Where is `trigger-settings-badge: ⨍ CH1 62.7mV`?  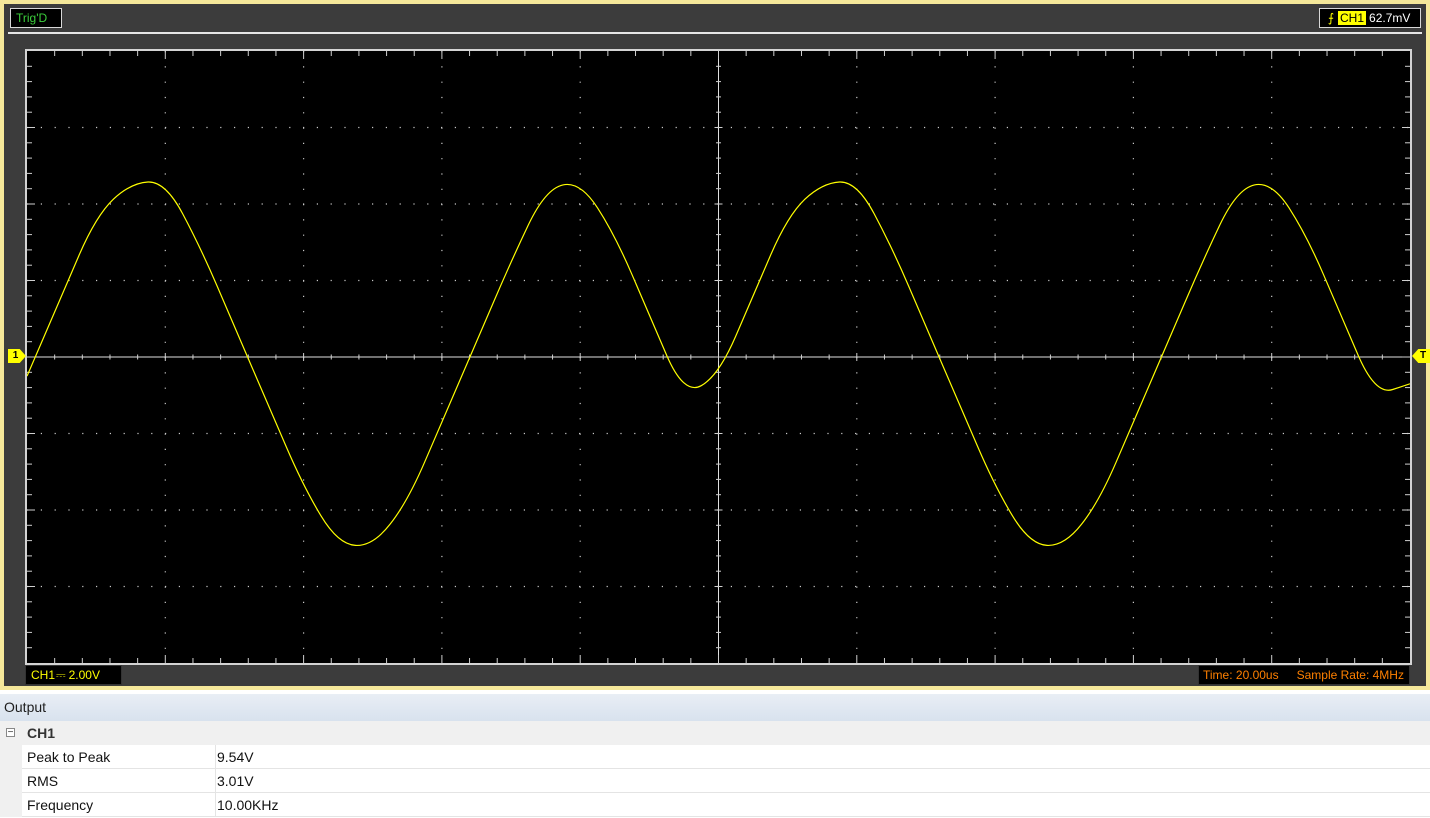 trigger-settings-badge: ⨍ CH1 62.7mV is located at coordinates (1370, 18).